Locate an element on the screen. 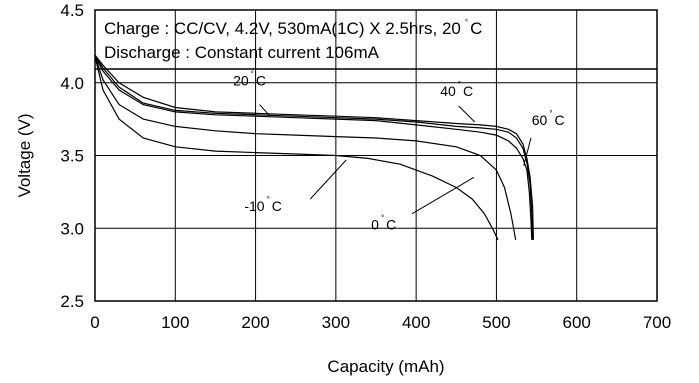 Image resolution: width=699 pixels, height=383 pixels. y-tick-label: 3.5 is located at coordinates (72, 156).